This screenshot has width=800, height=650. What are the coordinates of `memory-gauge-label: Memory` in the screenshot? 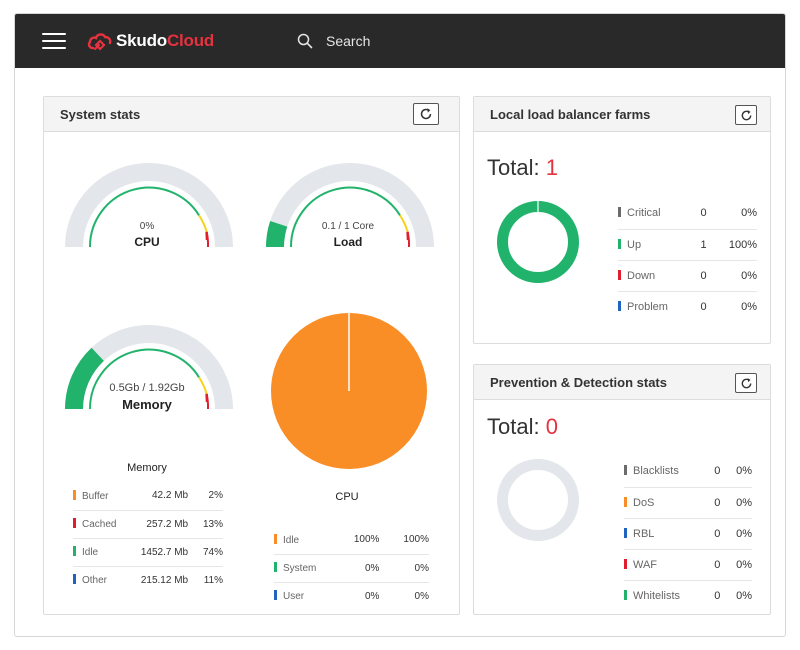 It's located at (147, 404).